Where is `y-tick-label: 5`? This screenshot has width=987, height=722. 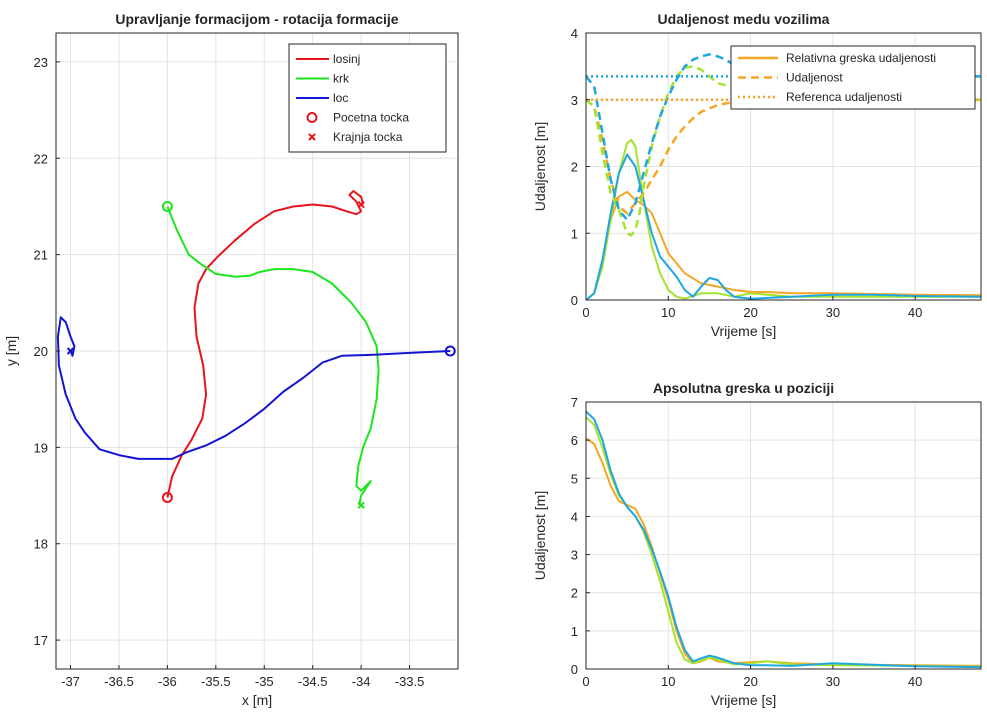 y-tick-label: 5 is located at coordinates (574, 478).